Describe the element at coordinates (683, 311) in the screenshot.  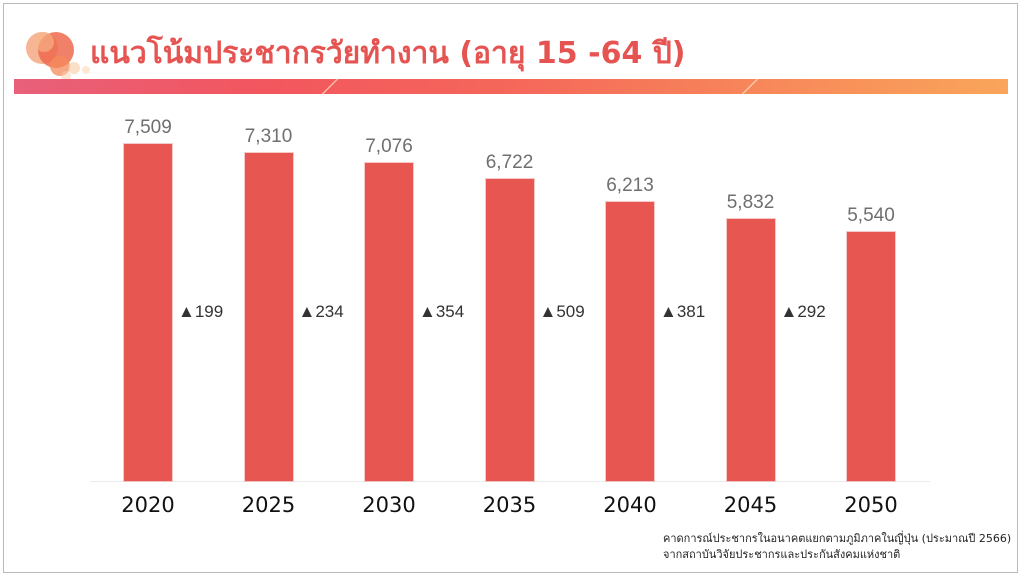
I see `decrease-annotation: ▲381` at that location.